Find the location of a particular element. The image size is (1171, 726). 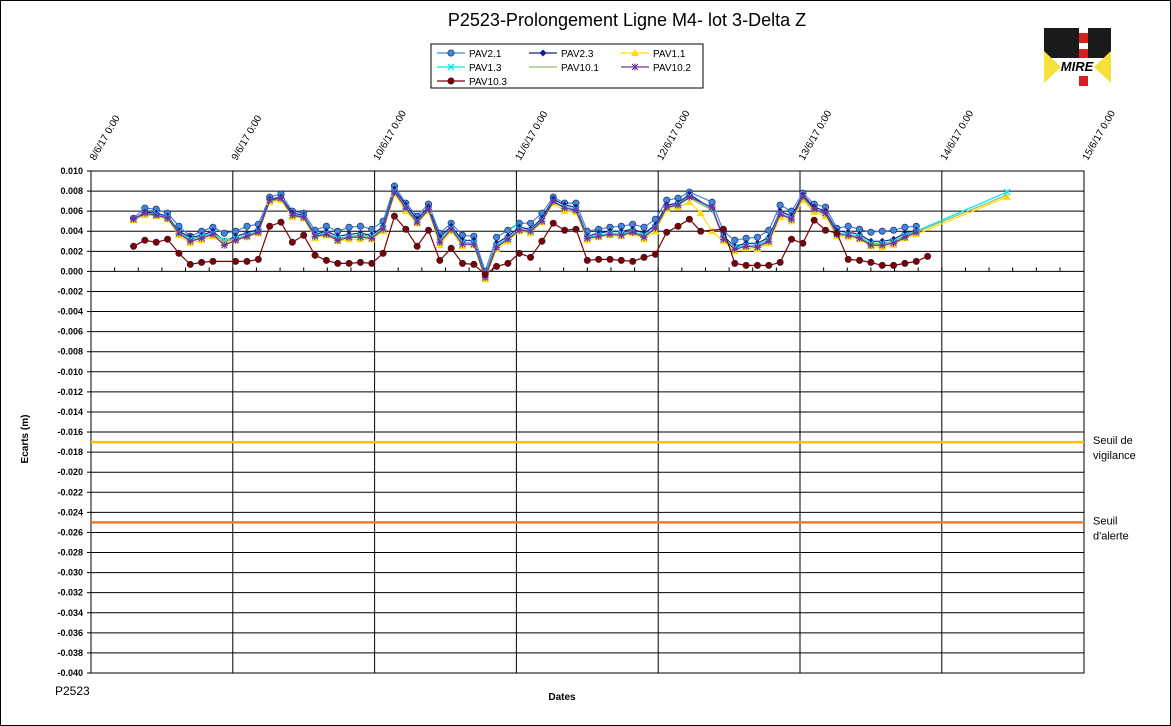

y-tick-label: -0.012 is located at coordinates (70, 392).